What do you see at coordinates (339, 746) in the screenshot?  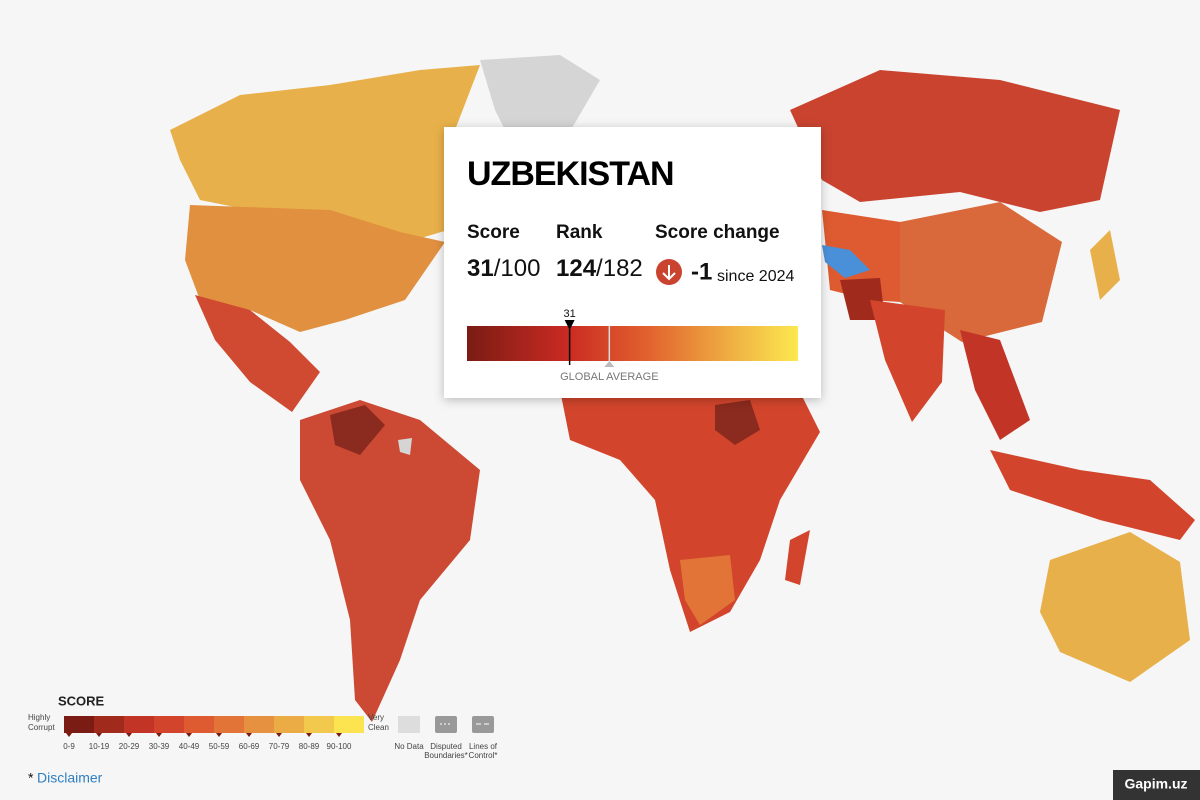 I see `legend-bin-label: 90-100` at bounding box center [339, 746].